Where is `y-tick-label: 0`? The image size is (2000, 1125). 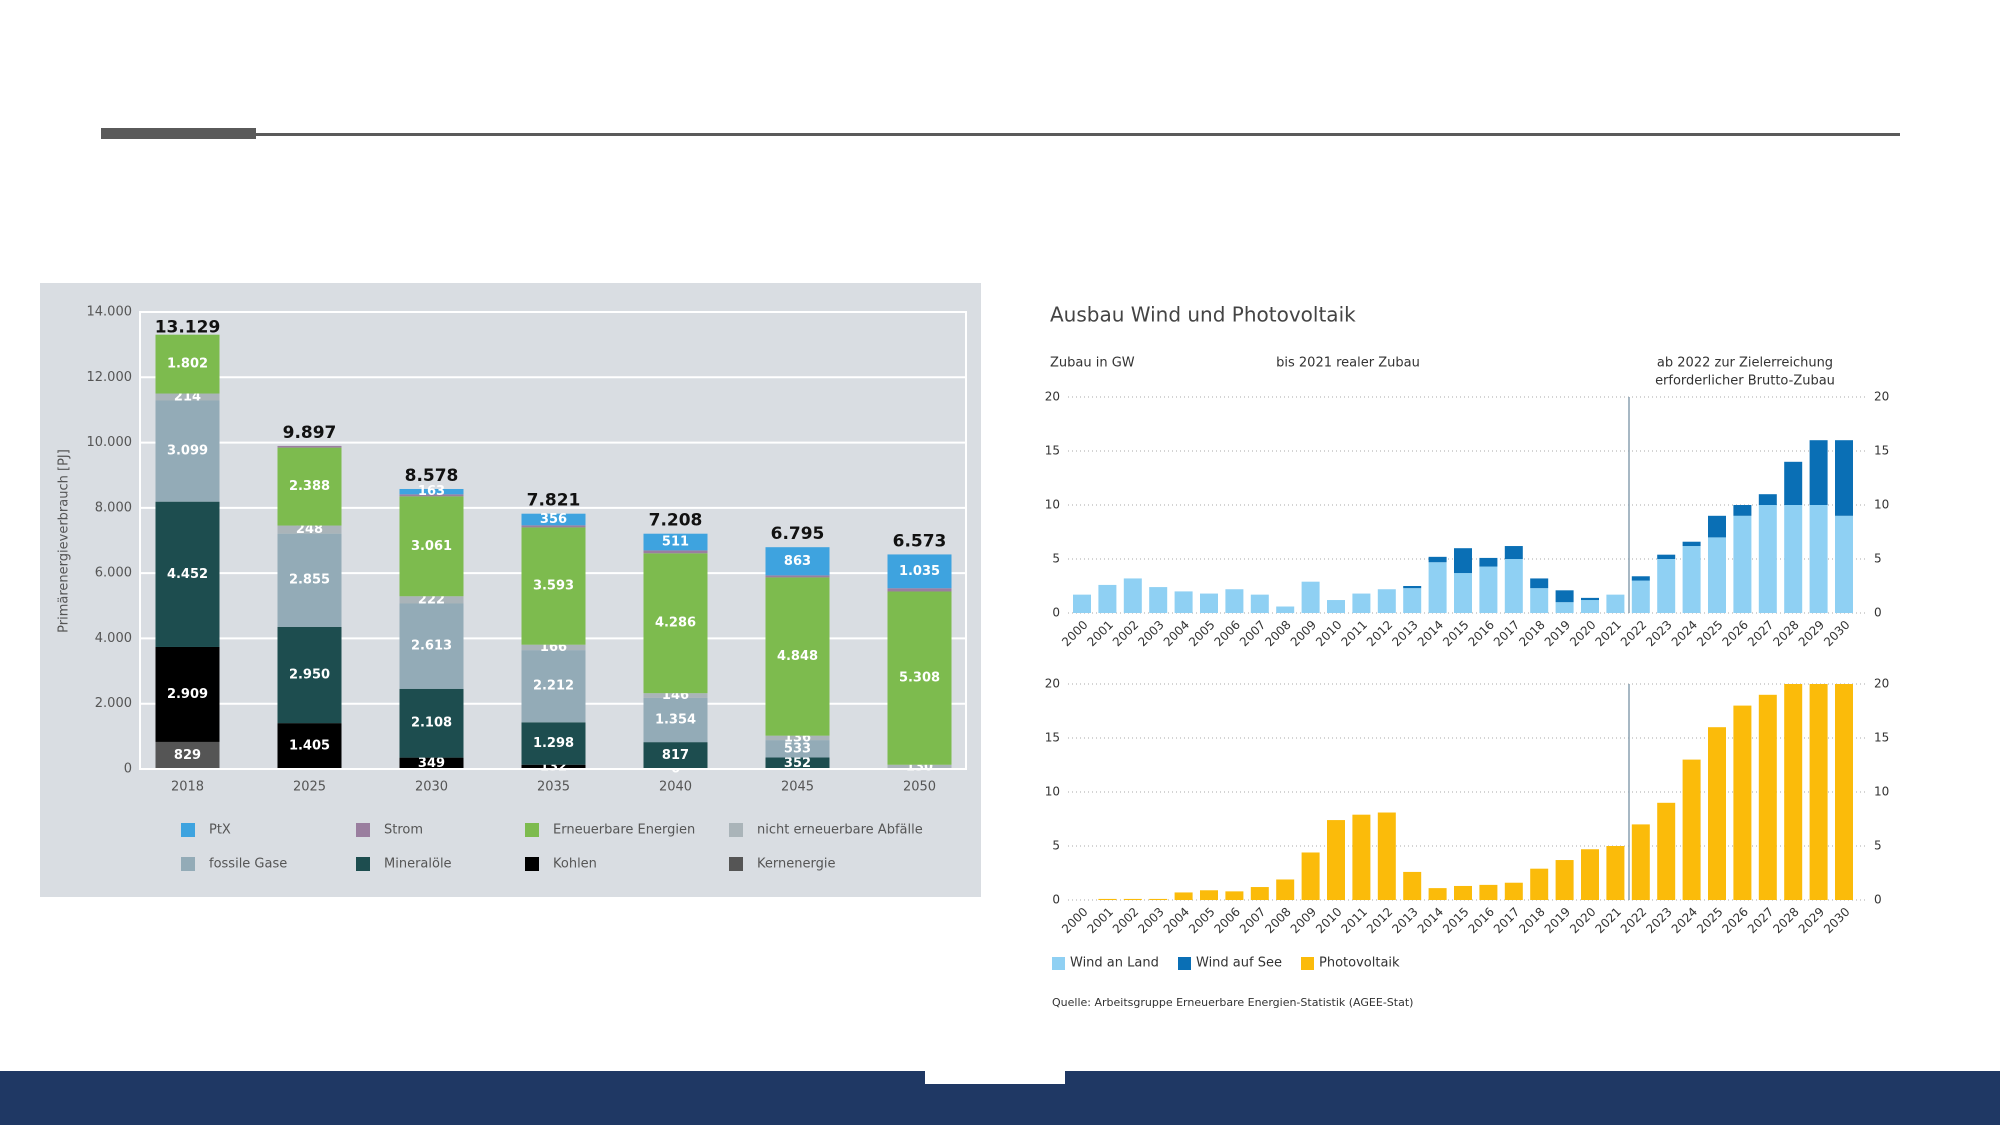
y-tick-label: 0 is located at coordinates (1056, 900).